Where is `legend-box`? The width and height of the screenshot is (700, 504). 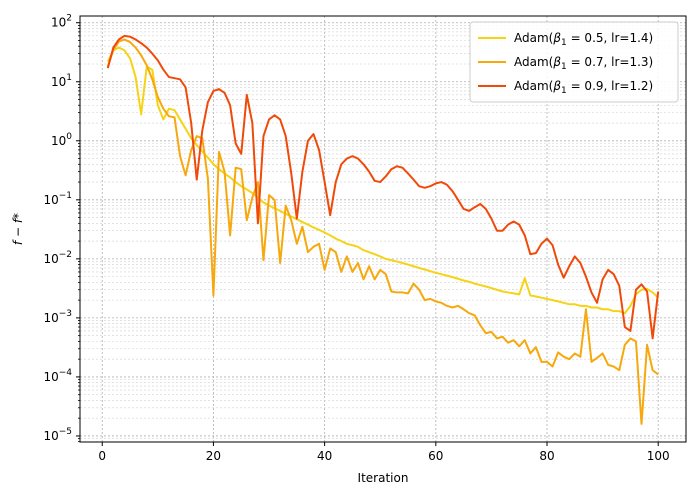 legend-box is located at coordinates (574, 62).